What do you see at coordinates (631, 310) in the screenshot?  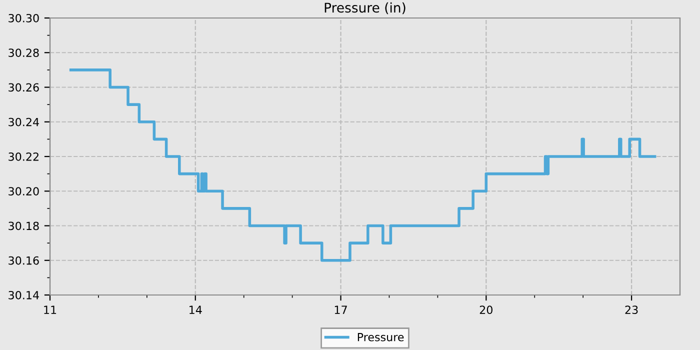 I see `x-tick-label: 23` at bounding box center [631, 310].